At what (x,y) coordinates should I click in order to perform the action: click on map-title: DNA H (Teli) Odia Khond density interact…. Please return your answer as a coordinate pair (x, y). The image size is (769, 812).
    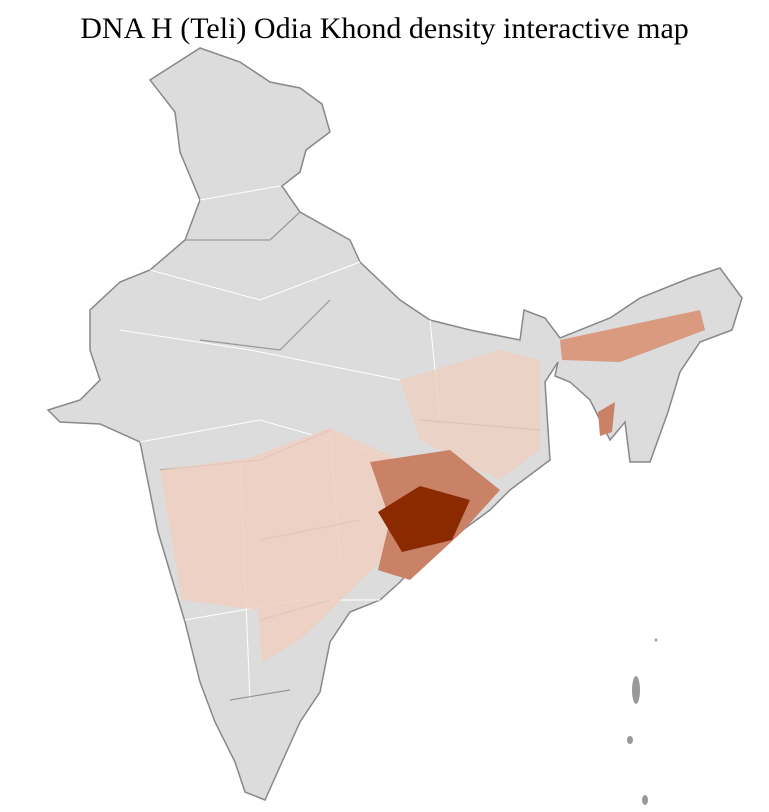
    Looking at the image, I should click on (384, 28).